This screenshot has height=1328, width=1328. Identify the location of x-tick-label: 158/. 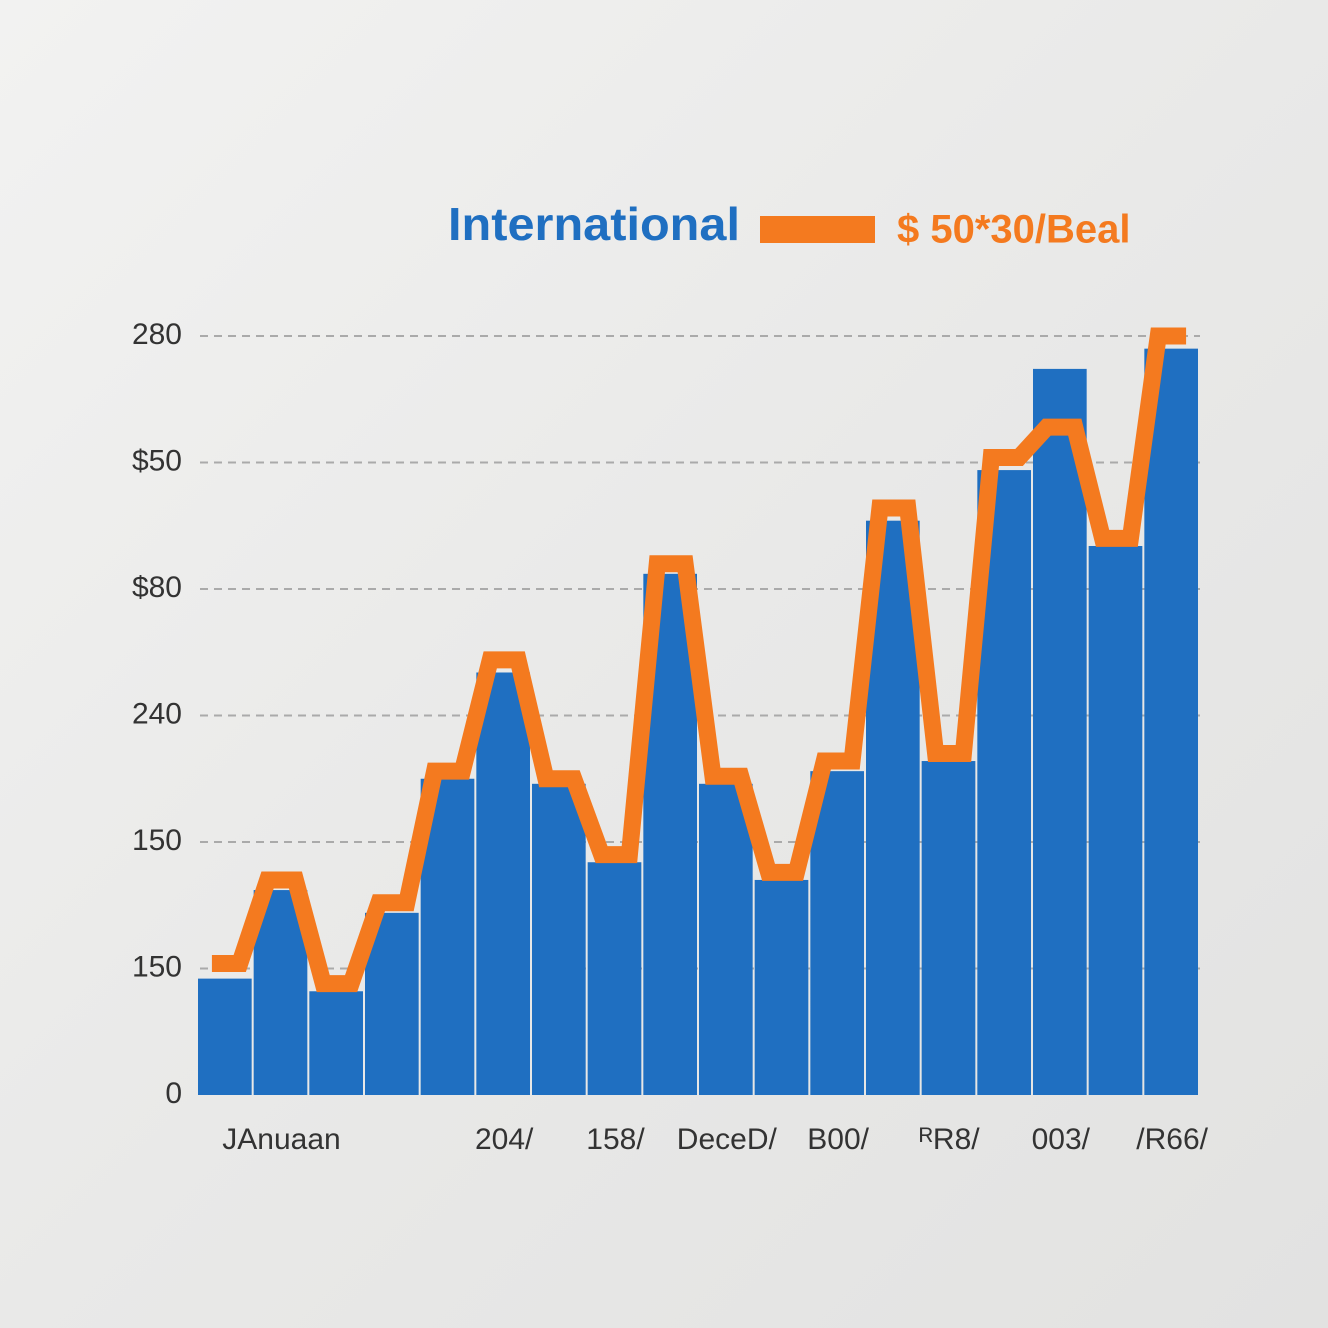
(615, 1139).